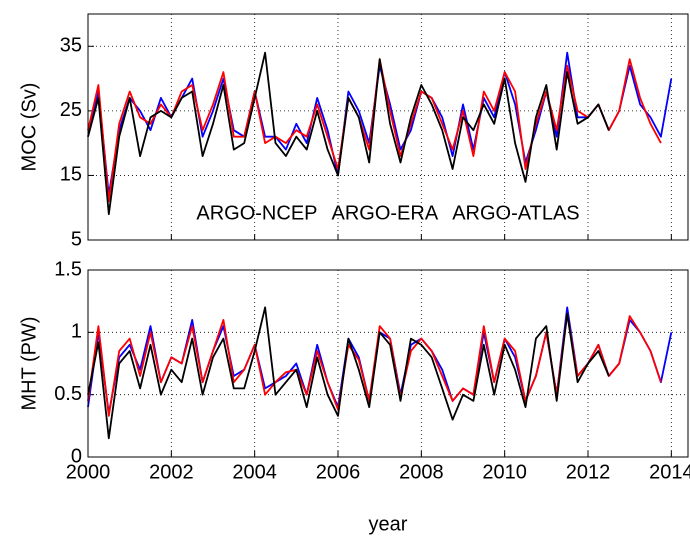 Image resolution: width=690 pixels, height=537 pixels. What do you see at coordinates (254, 472) in the screenshot?
I see `x-tick-label: 2004` at bounding box center [254, 472].